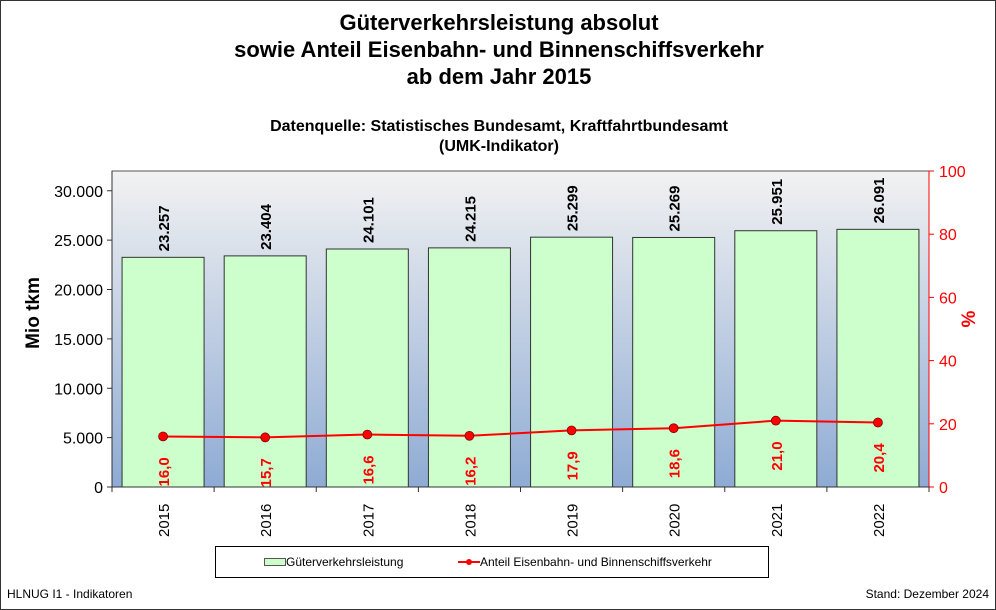 This screenshot has width=996, height=610. What do you see at coordinates (573, 208) in the screenshot?
I see `bar-data-label: 25.299` at bounding box center [573, 208].